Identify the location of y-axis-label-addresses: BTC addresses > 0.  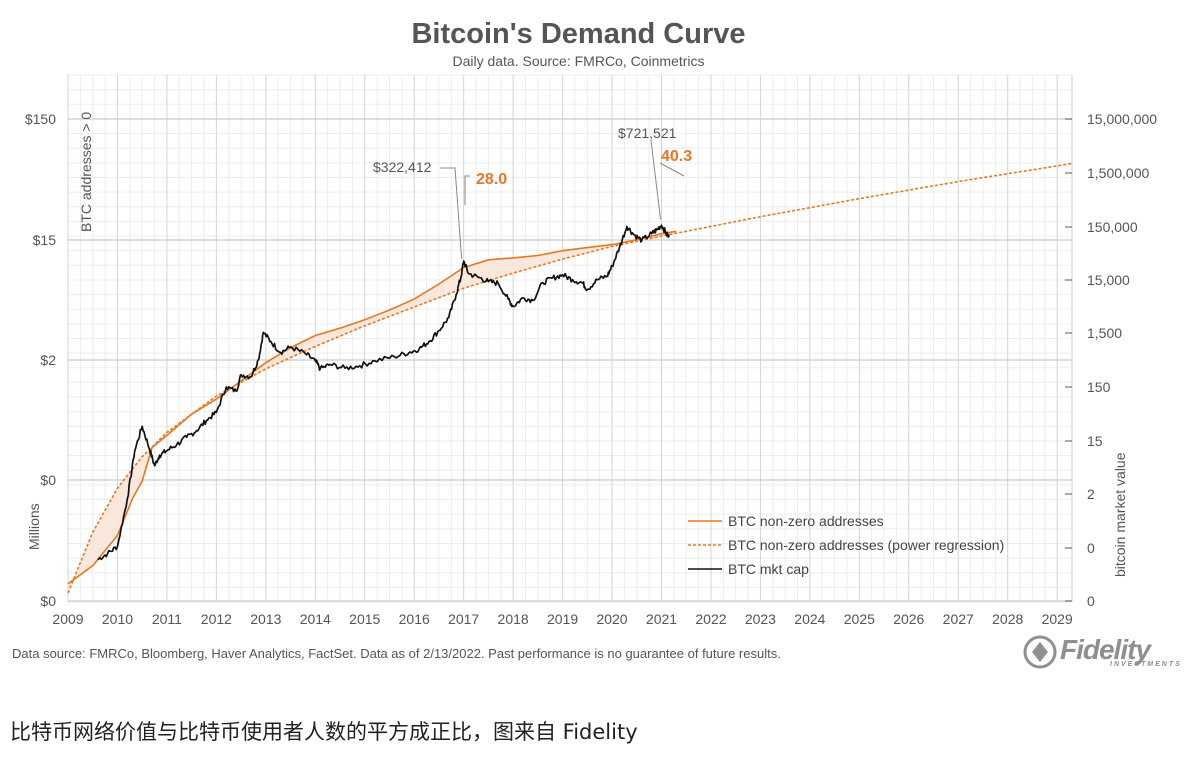
(86, 172).